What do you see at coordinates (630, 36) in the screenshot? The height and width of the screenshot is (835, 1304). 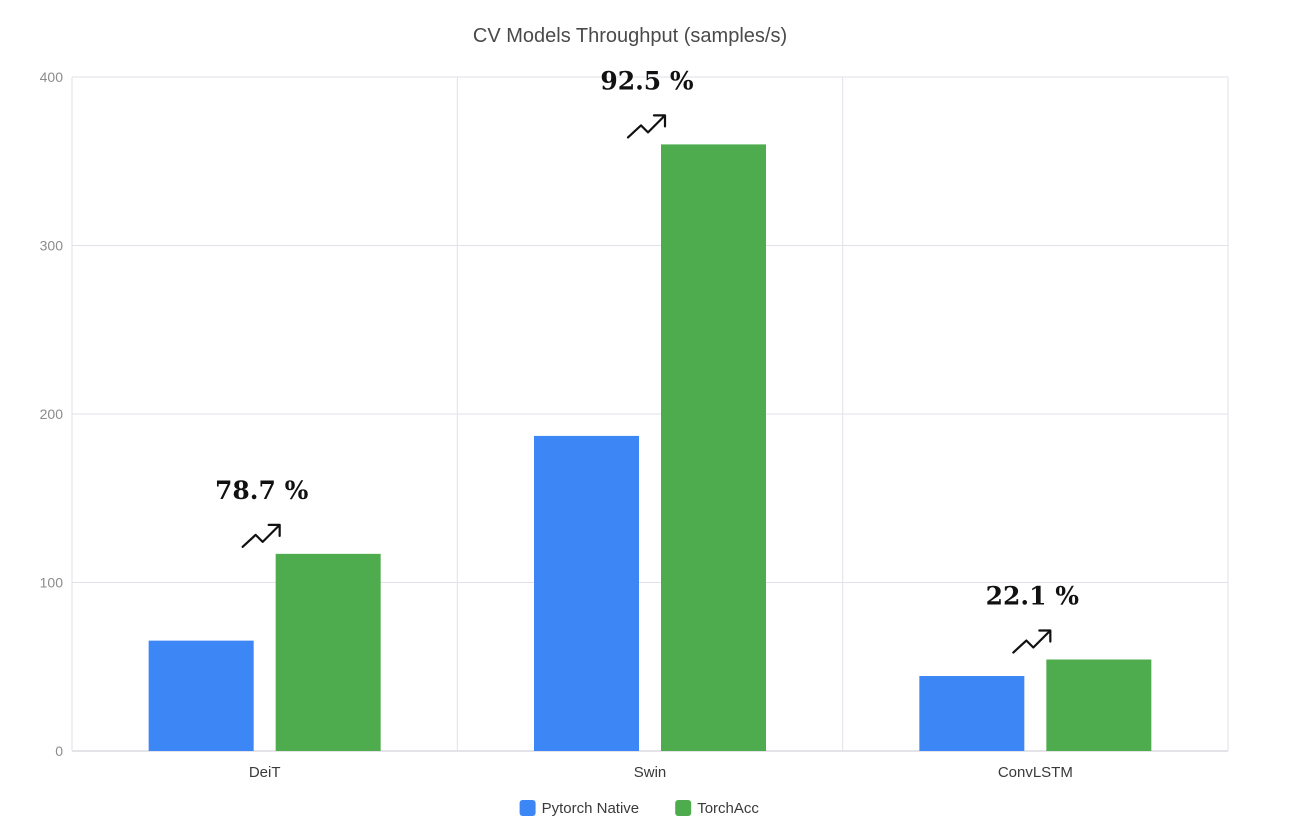 I see `chart-title: CV Models Throughput (samples/s)` at bounding box center [630, 36].